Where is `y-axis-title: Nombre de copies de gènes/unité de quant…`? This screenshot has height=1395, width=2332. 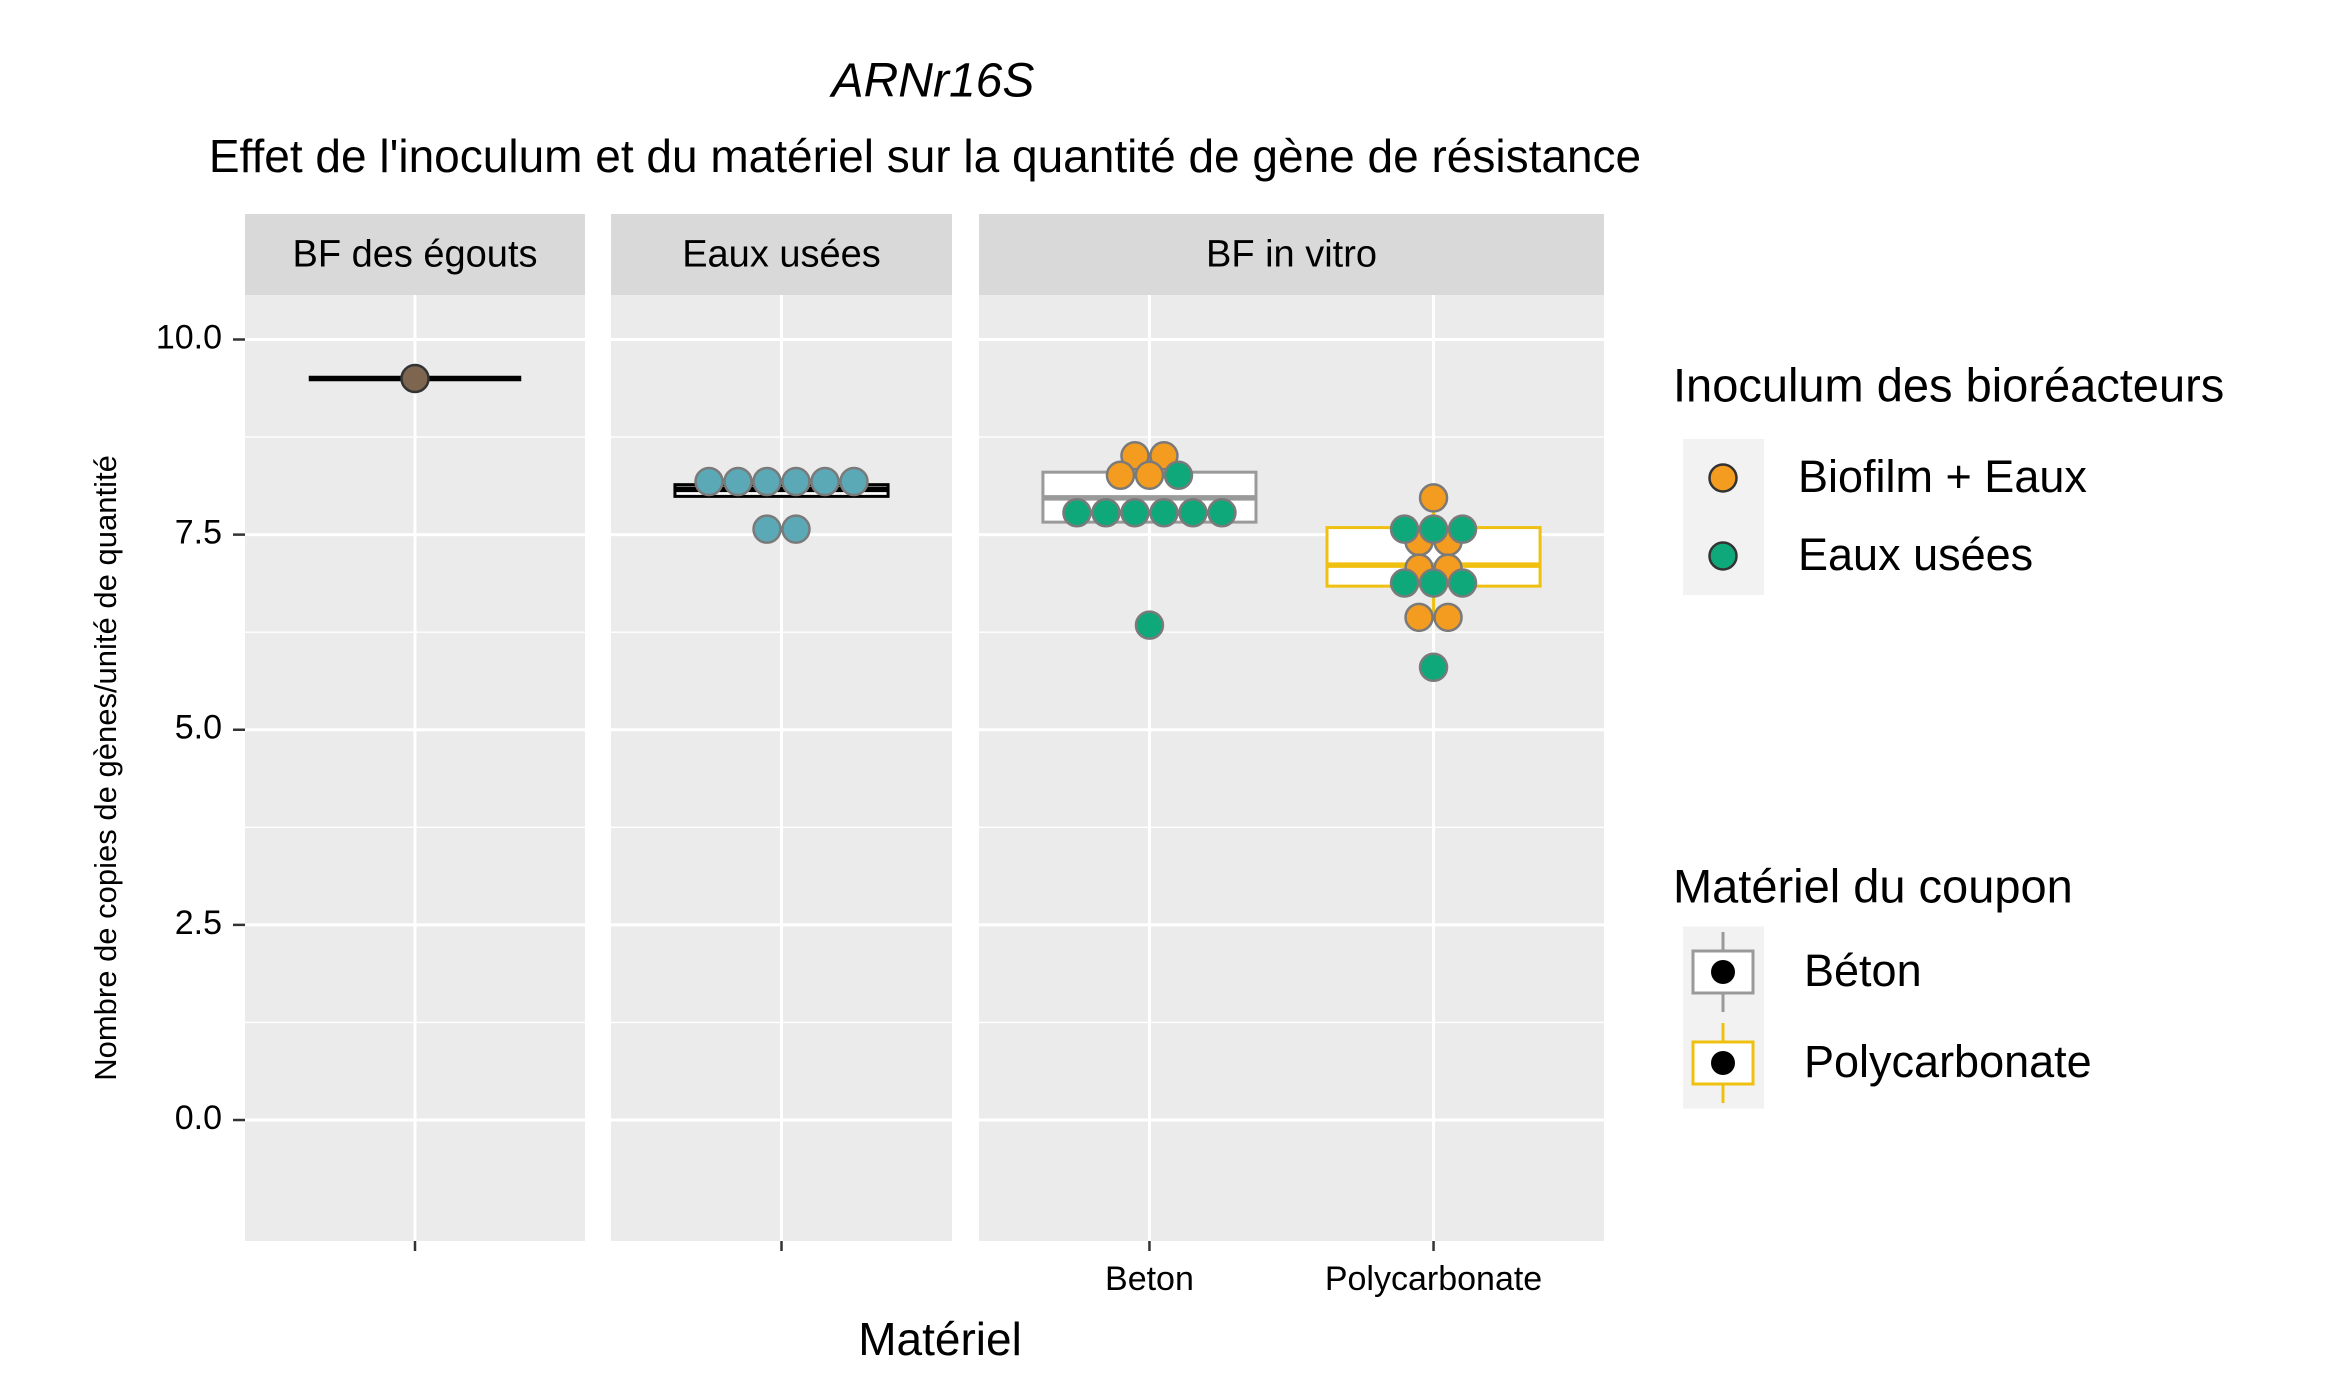 y-axis-title: Nombre de copies de gènes/unité de quant… is located at coordinates (105, 768).